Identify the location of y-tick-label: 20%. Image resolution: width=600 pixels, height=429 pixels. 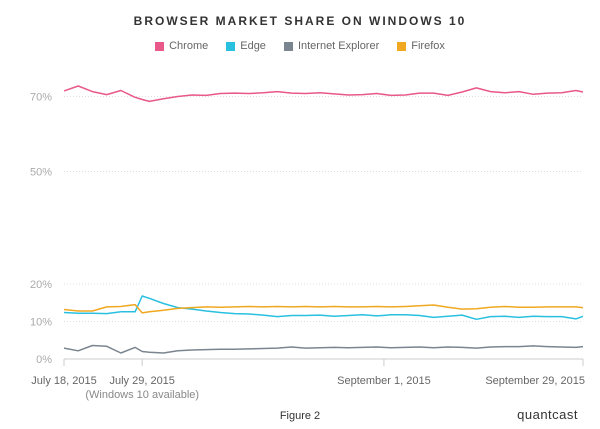
(41, 285).